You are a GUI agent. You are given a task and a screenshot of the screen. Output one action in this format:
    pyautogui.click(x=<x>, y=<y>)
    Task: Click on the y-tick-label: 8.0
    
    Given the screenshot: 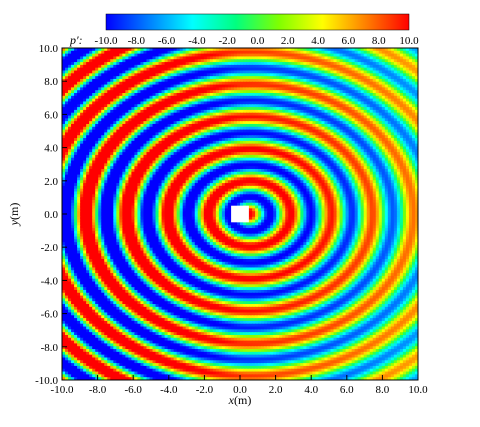 What is the action you would take?
    pyautogui.click(x=51, y=82)
    